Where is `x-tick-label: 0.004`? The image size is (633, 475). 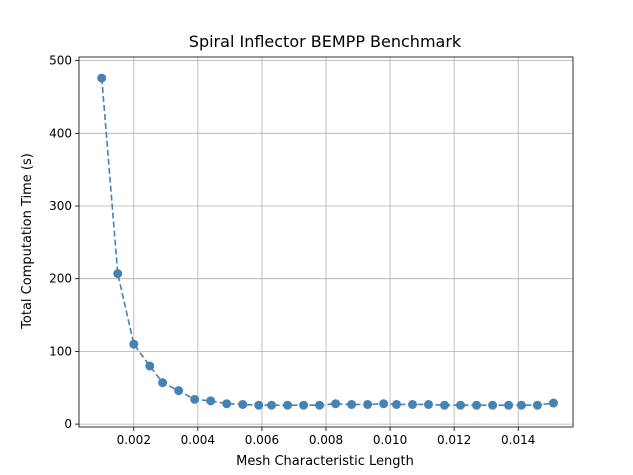
x-tick-label: 0.004 is located at coordinates (198, 440).